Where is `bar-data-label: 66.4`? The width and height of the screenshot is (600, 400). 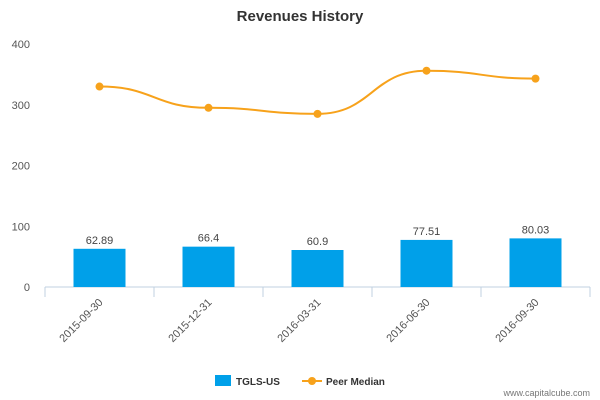
bar-data-label: 66.4 is located at coordinates (208, 239).